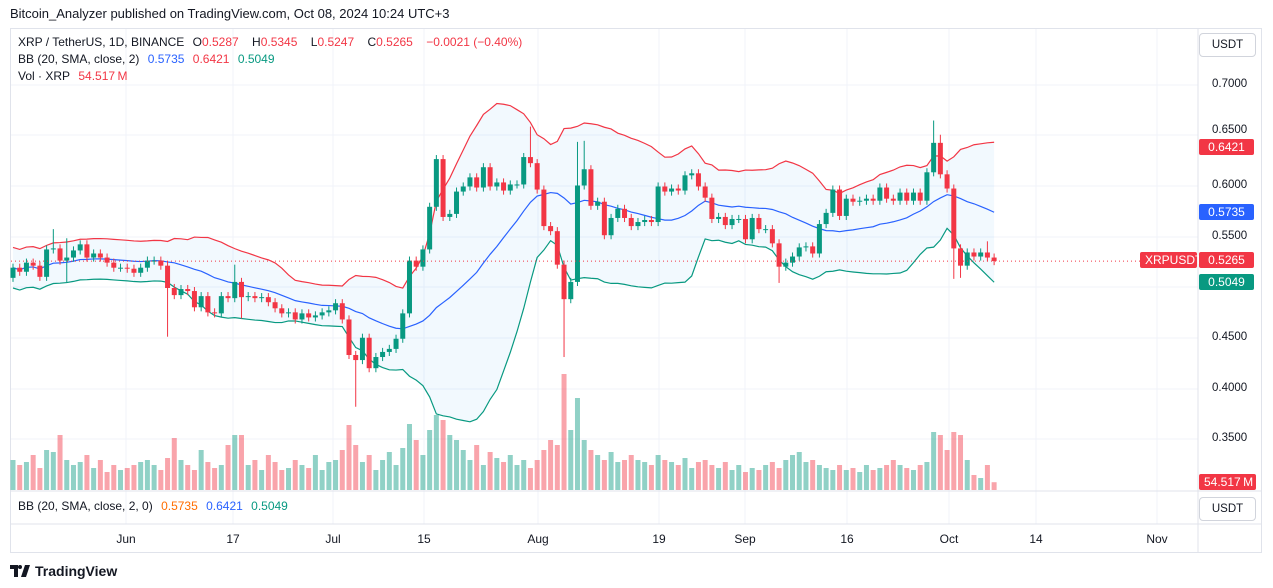  I want to click on tradingview-logo: TradingView, so click(63, 571).